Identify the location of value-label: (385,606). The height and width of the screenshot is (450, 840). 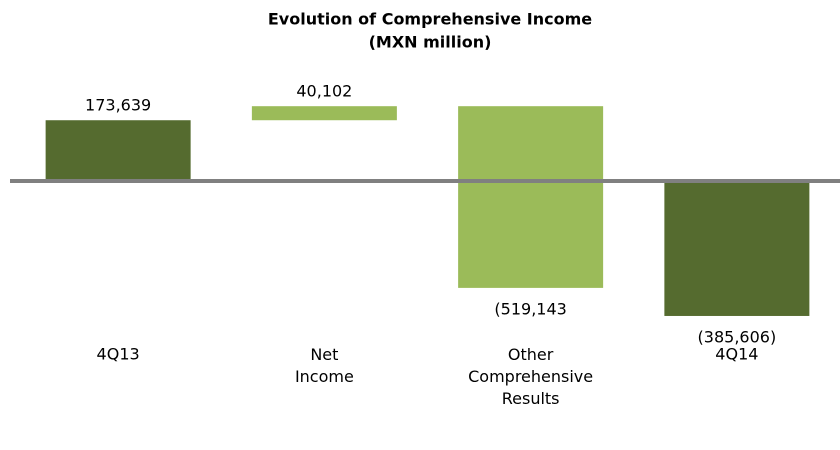
(737, 336).